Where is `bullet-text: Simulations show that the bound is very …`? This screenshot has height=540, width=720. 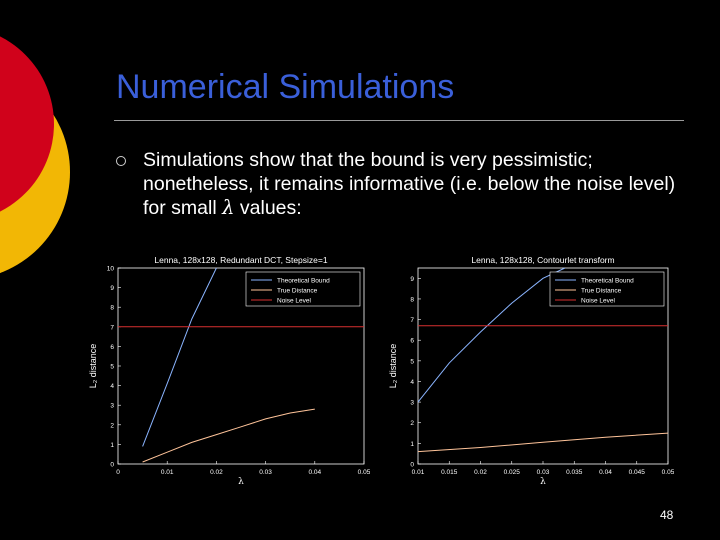
bullet-text: Simulations show that the bound is very … is located at coordinates (413, 185).